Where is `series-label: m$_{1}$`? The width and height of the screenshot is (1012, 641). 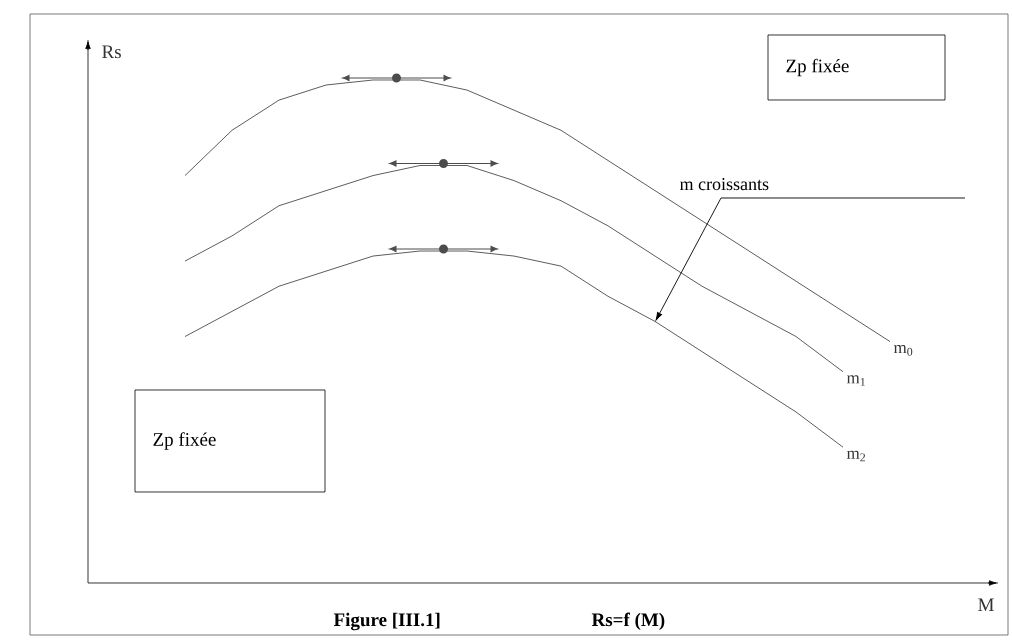 series-label: m$_{1}$ is located at coordinates (855, 380).